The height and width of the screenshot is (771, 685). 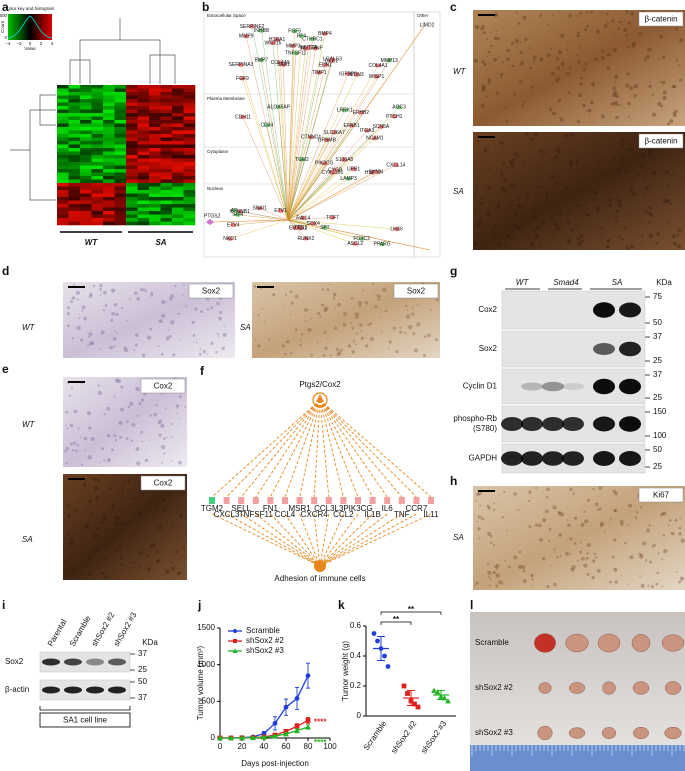 What do you see at coordinates (471, 605) in the screenshot?
I see `panel-letter: l` at bounding box center [471, 605].